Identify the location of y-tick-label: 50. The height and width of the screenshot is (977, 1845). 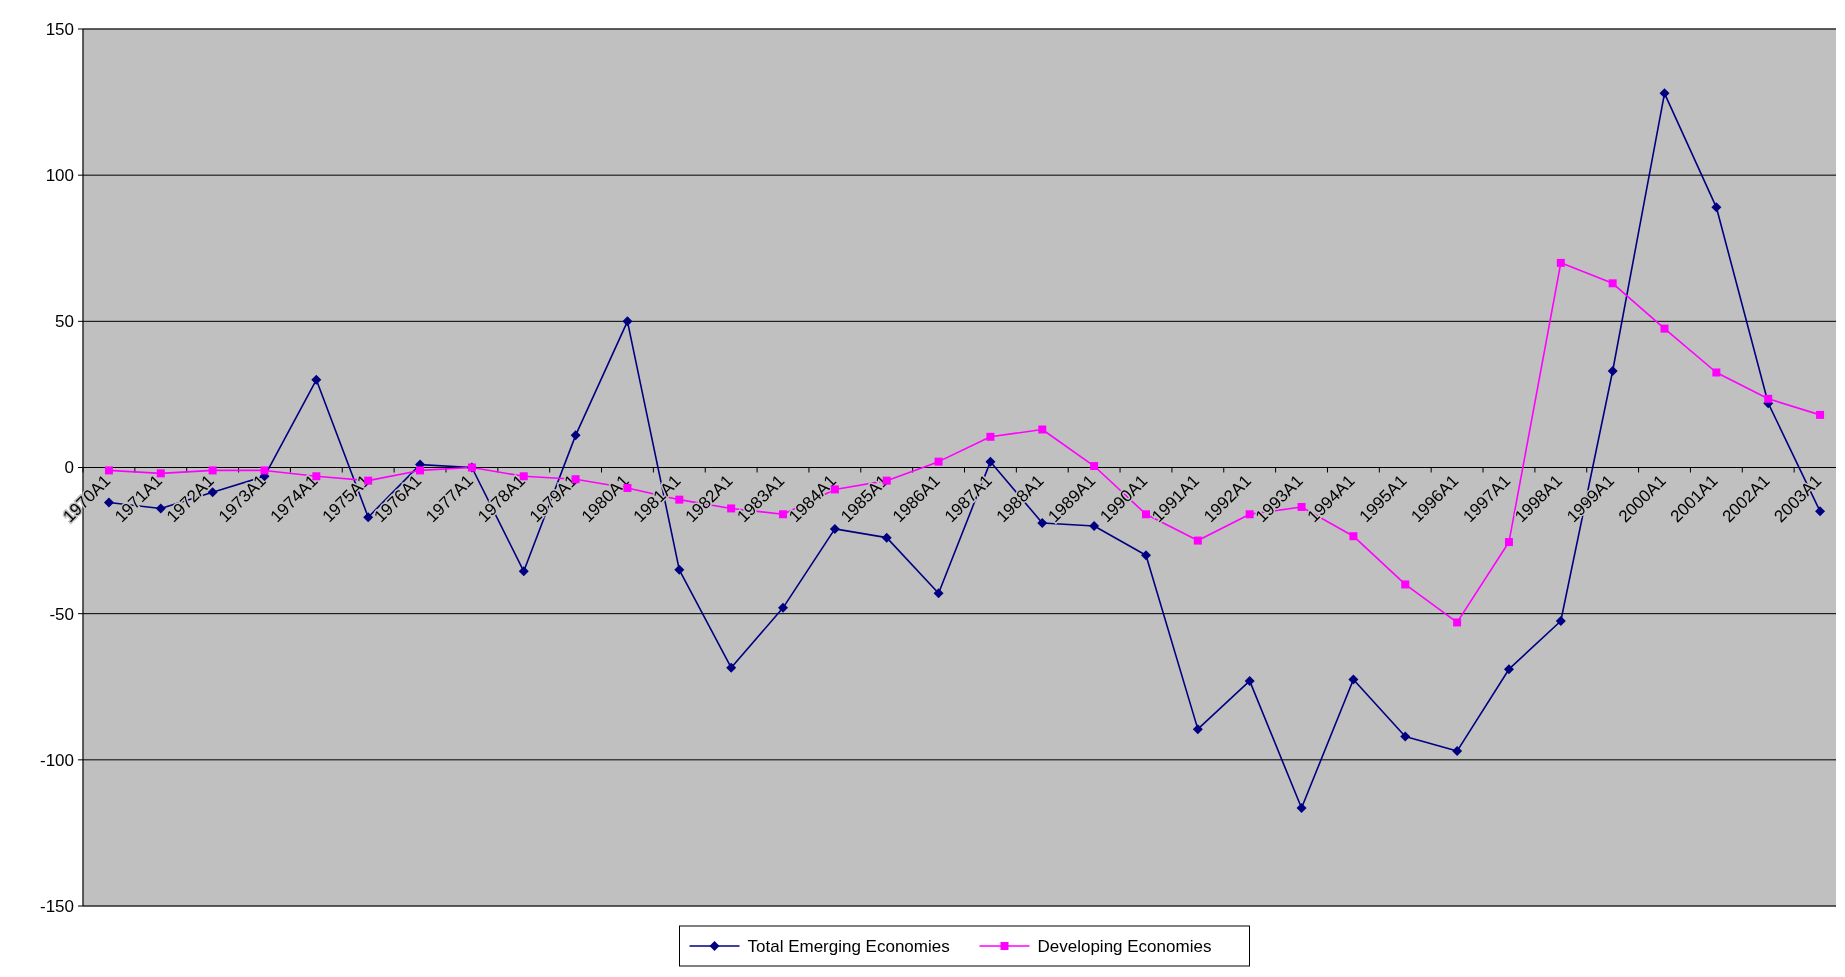
(64, 322).